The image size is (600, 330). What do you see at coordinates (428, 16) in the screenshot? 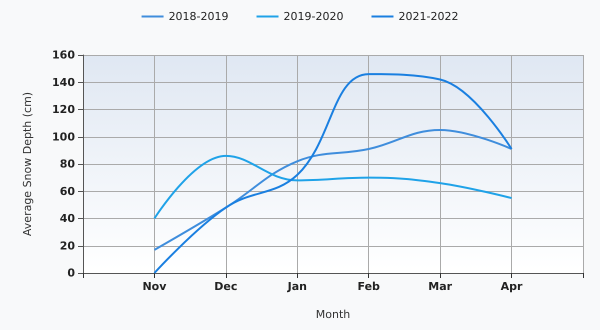
I see `legend-label: 2021-2022` at bounding box center [428, 16].